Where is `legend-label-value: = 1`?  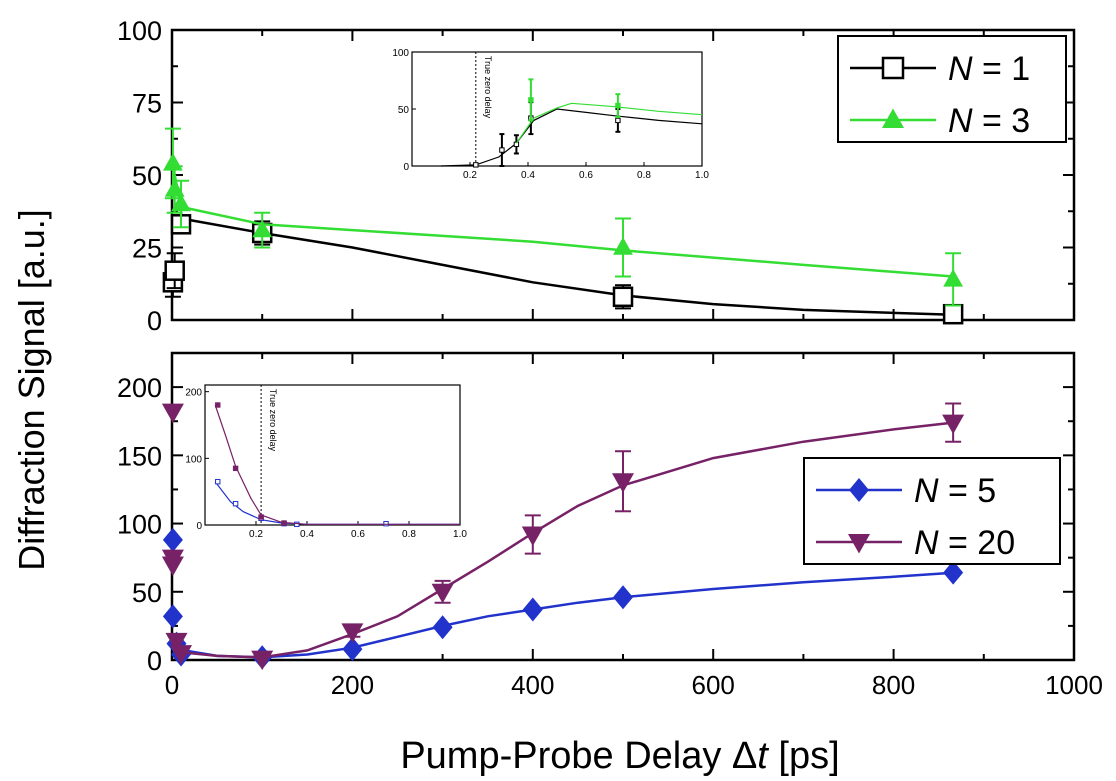
legend-label-value: = 1 is located at coordinates (1002, 69).